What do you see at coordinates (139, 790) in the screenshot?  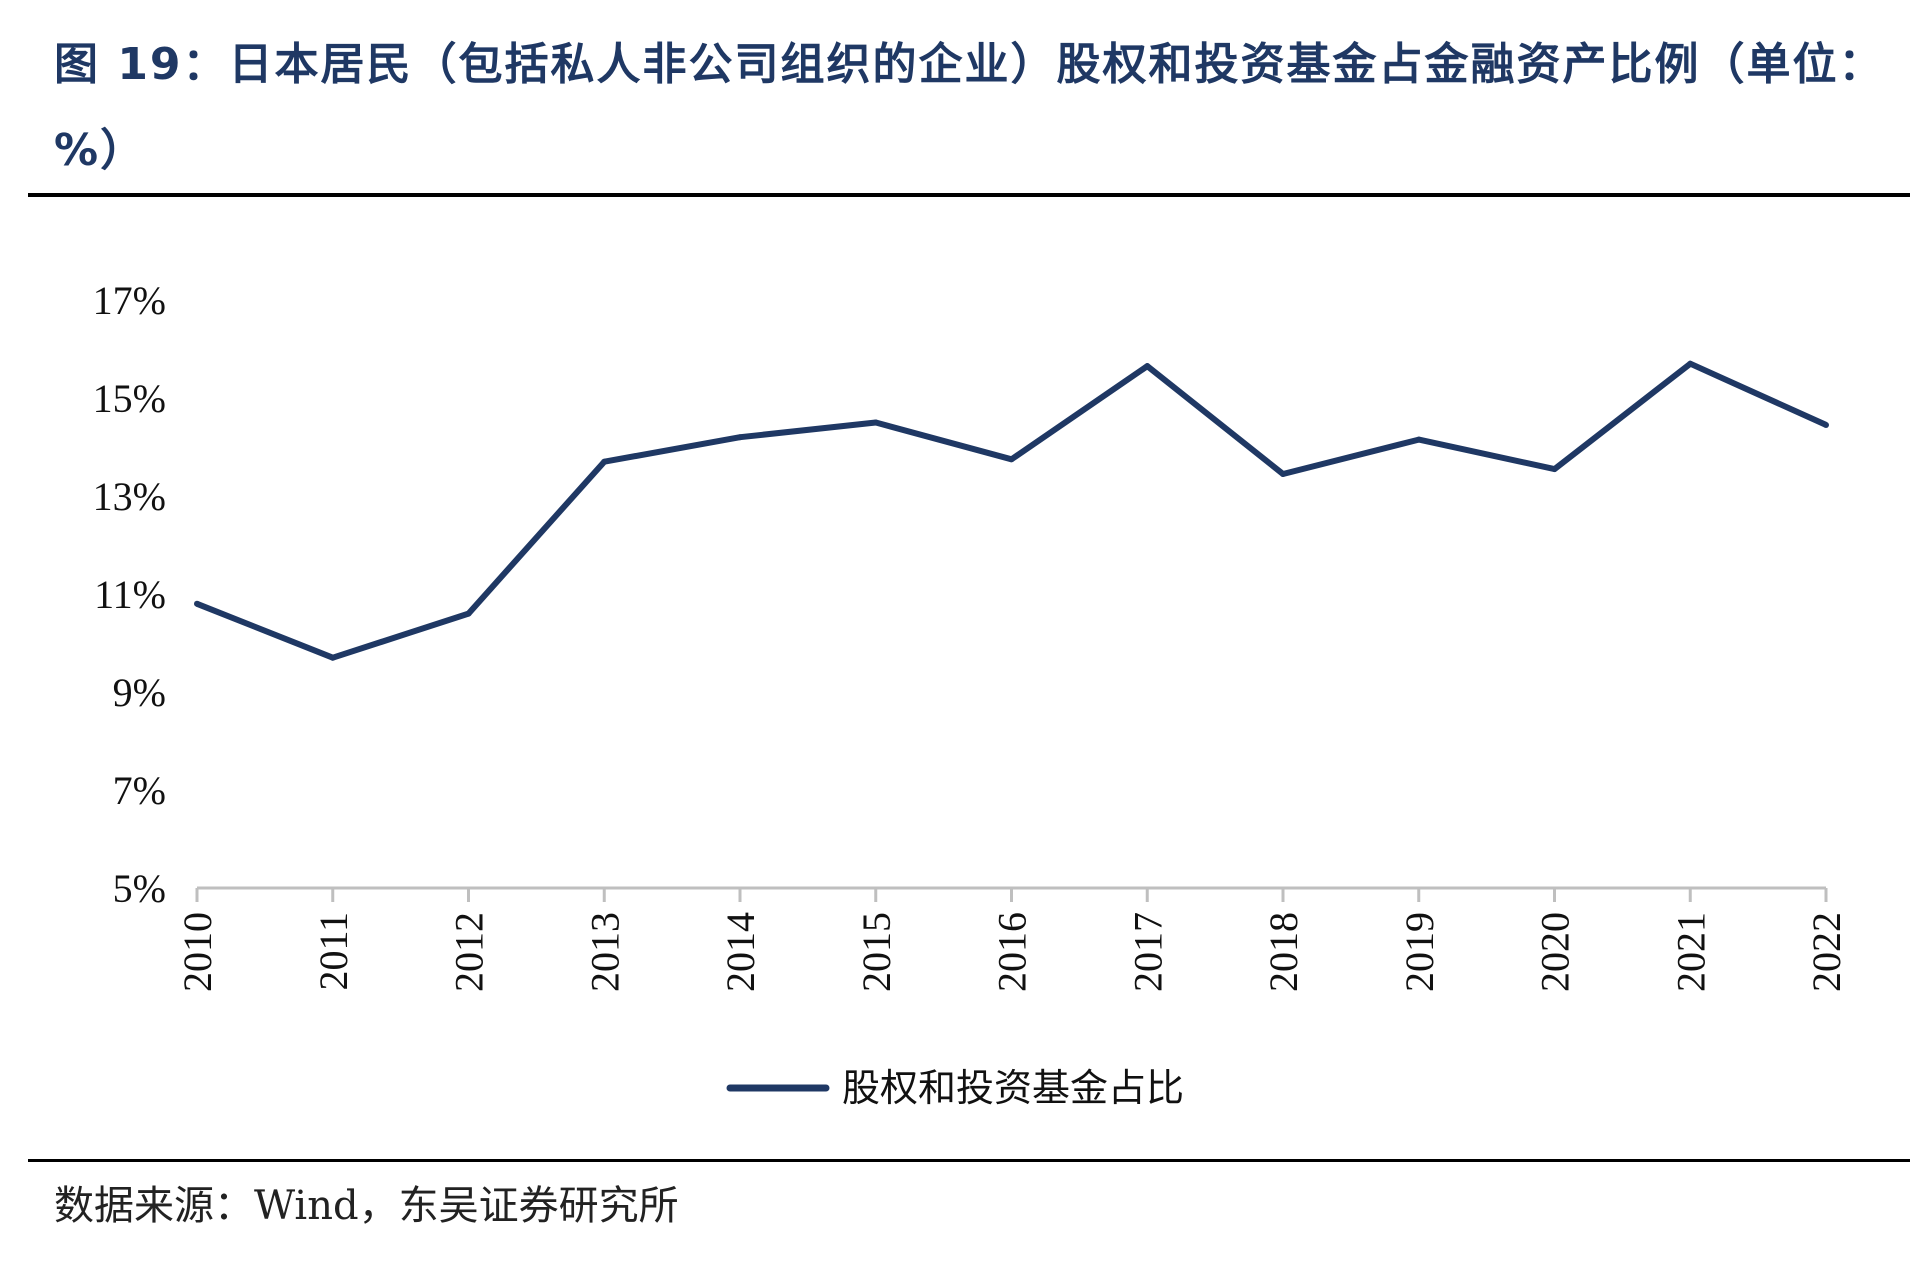 I see `y-tick-label: 7%` at bounding box center [139, 790].